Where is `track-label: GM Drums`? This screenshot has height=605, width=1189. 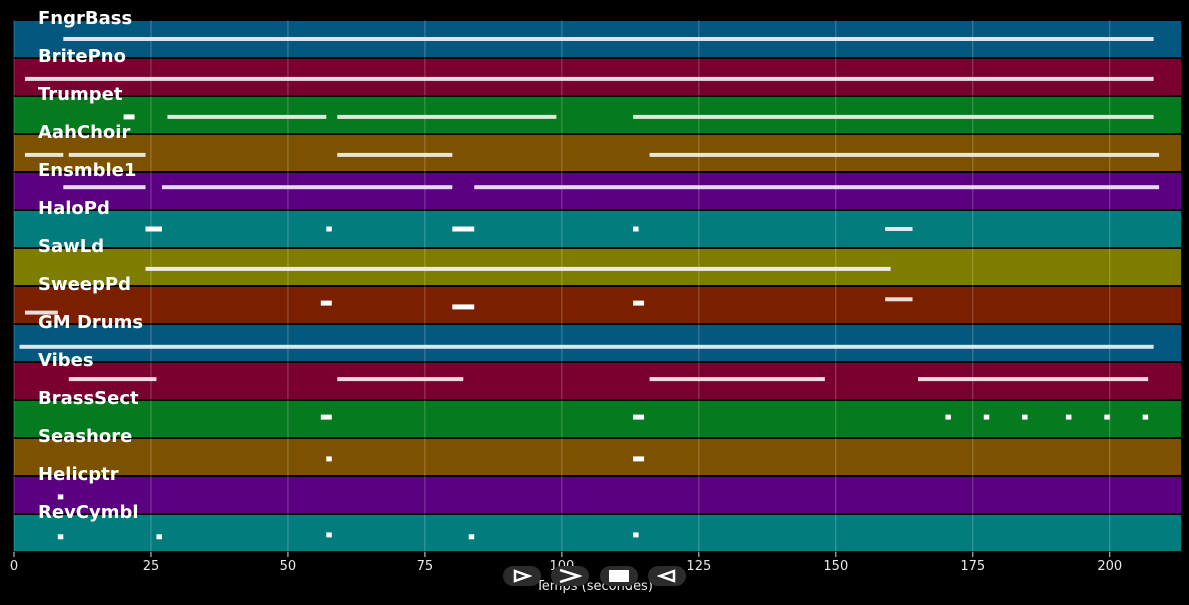
track-label: GM Drums is located at coordinates (91, 322).